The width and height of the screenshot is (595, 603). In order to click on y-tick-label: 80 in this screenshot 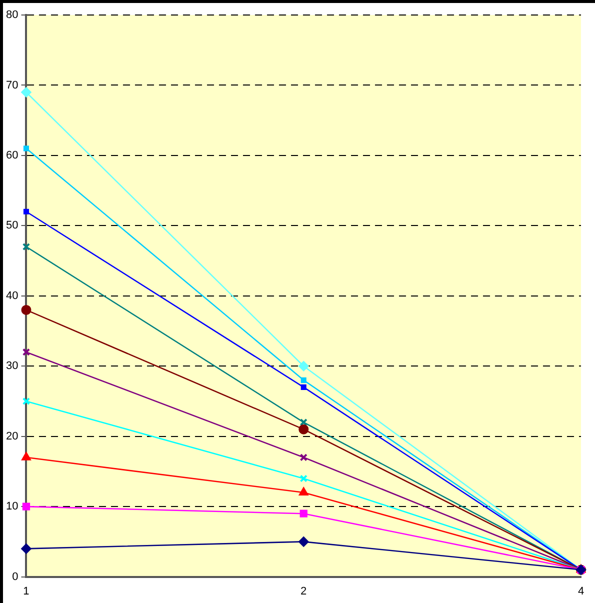, I will do `click(12, 15)`.